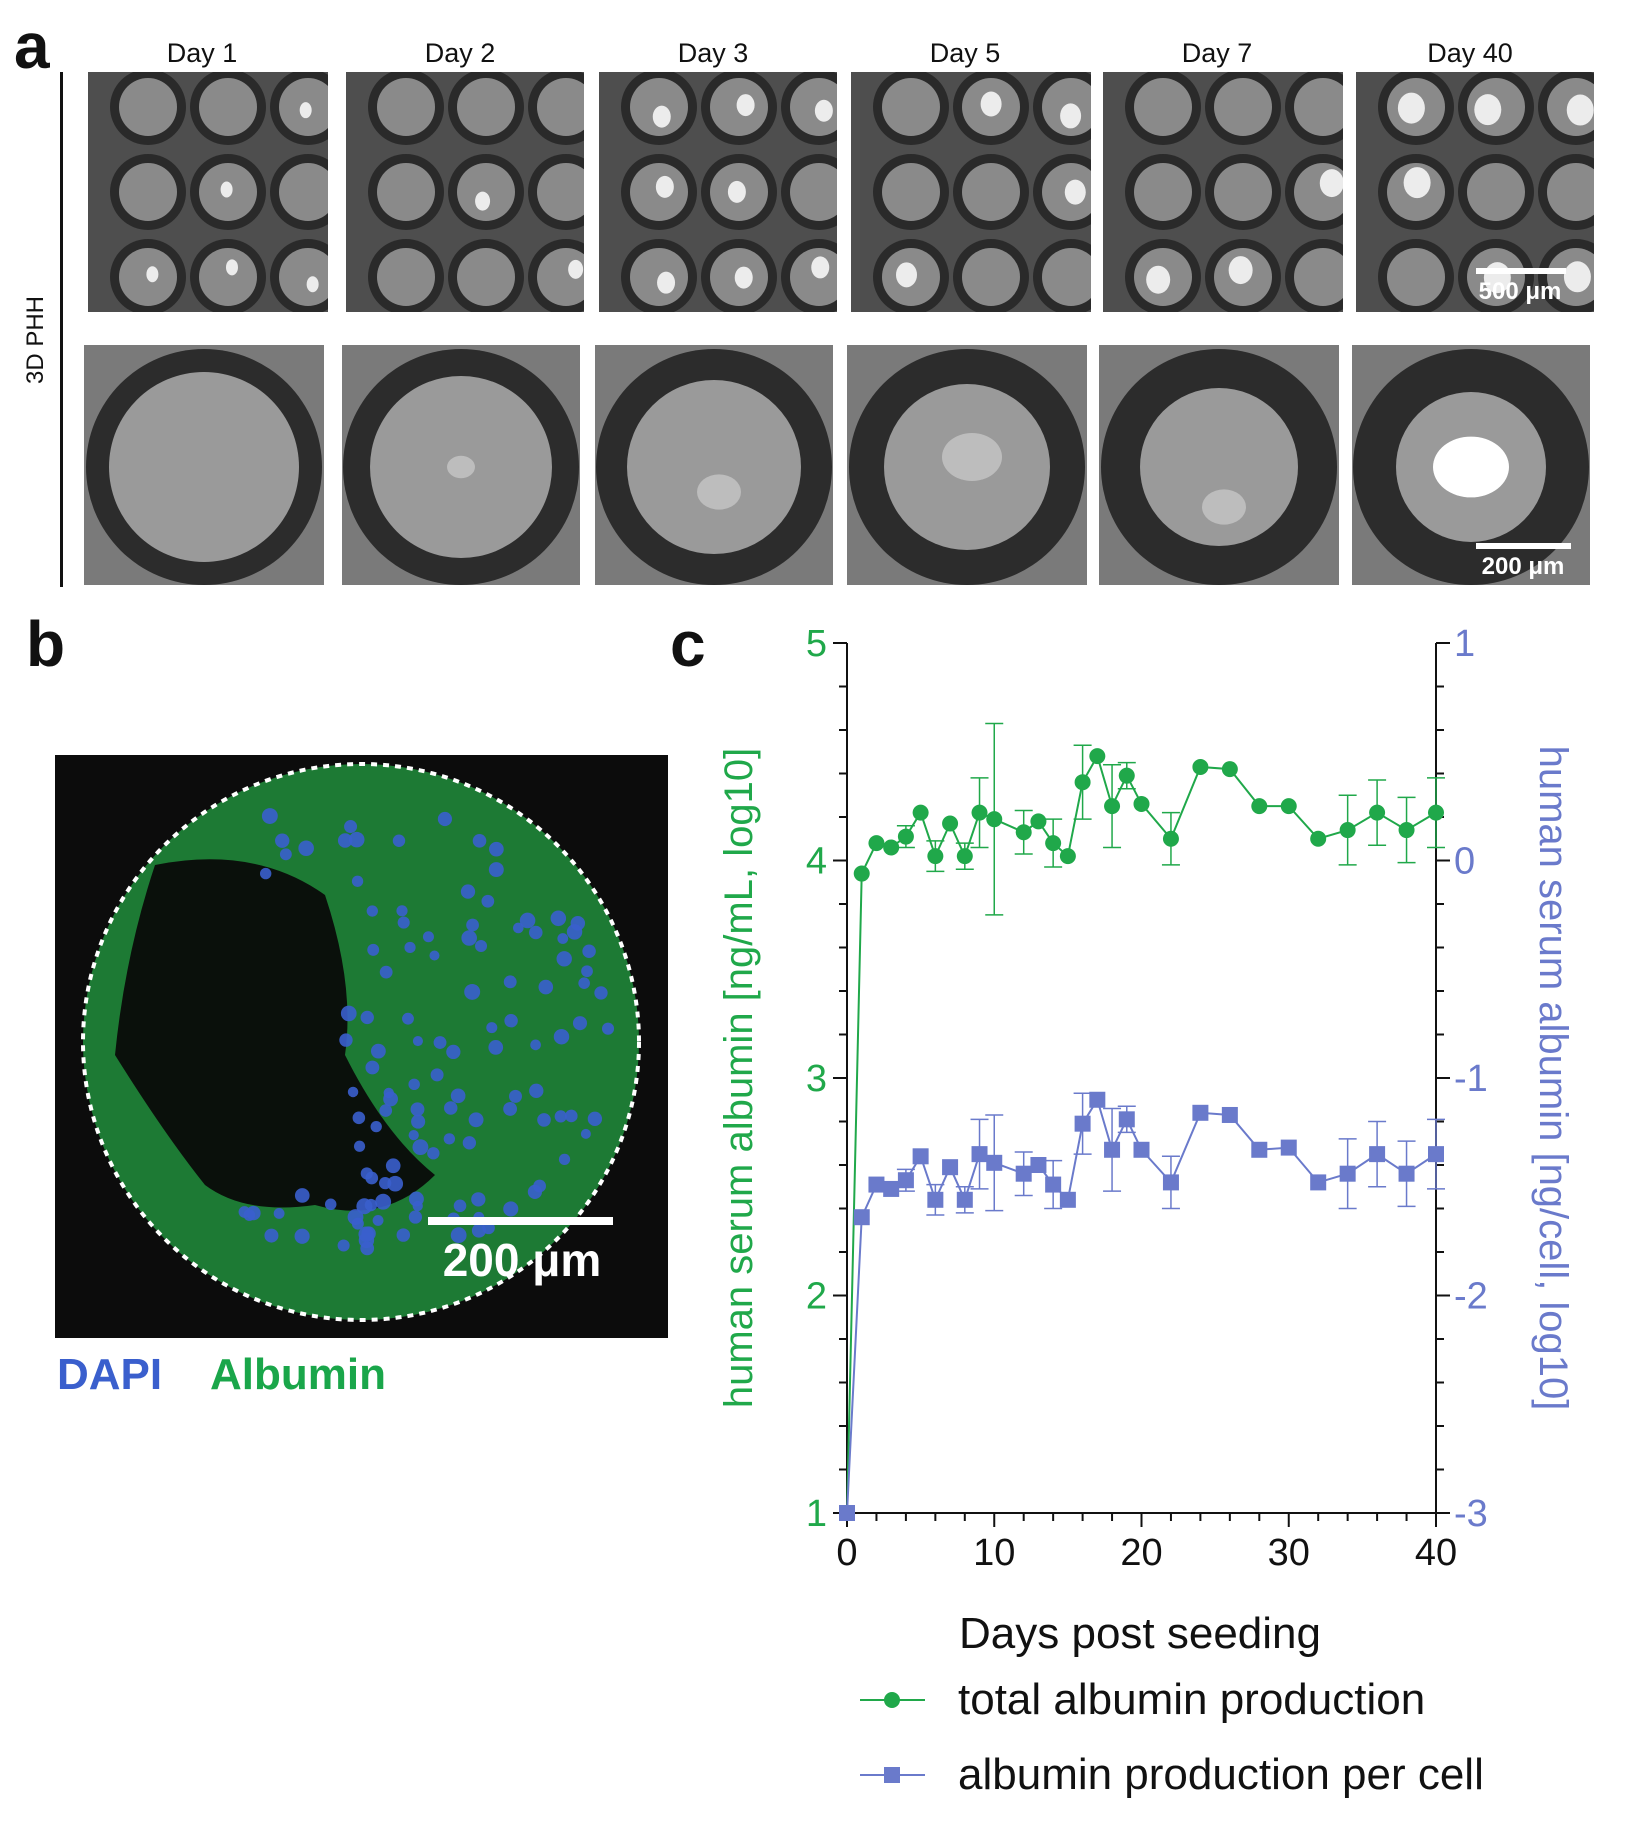 The height and width of the screenshot is (1848, 1642). Describe the element at coordinates (816, 1514) in the screenshot. I see `y-left-tick-label: 1` at that location.